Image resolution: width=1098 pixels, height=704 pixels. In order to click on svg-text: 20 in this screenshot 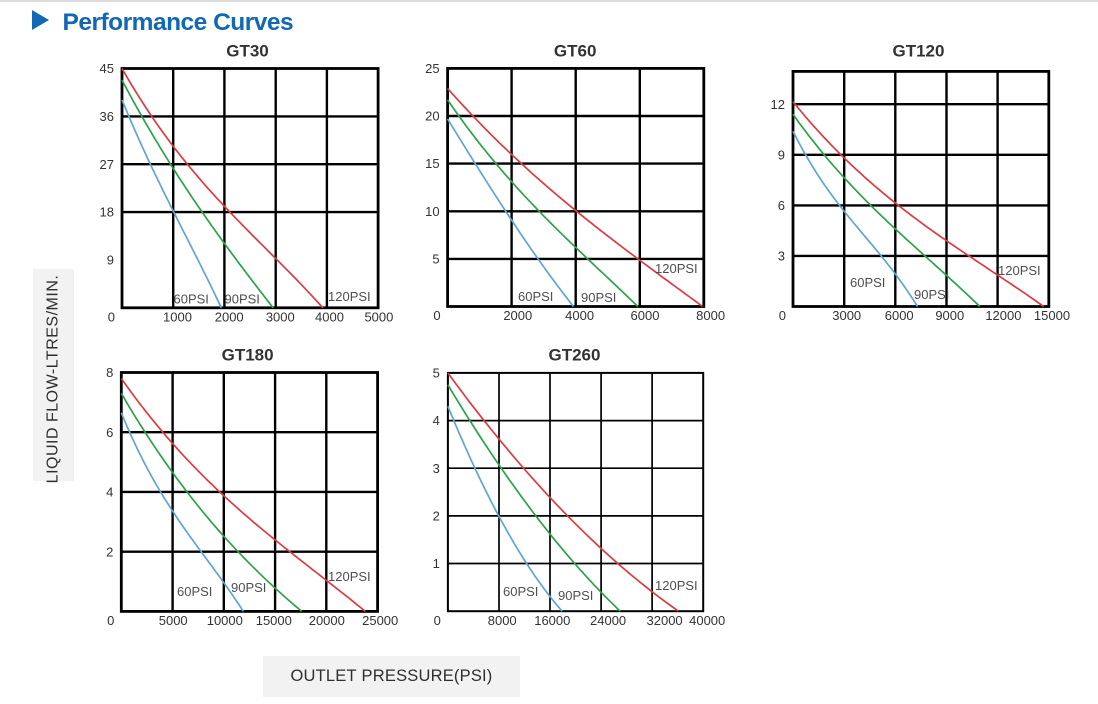, I will do `click(432, 116)`.